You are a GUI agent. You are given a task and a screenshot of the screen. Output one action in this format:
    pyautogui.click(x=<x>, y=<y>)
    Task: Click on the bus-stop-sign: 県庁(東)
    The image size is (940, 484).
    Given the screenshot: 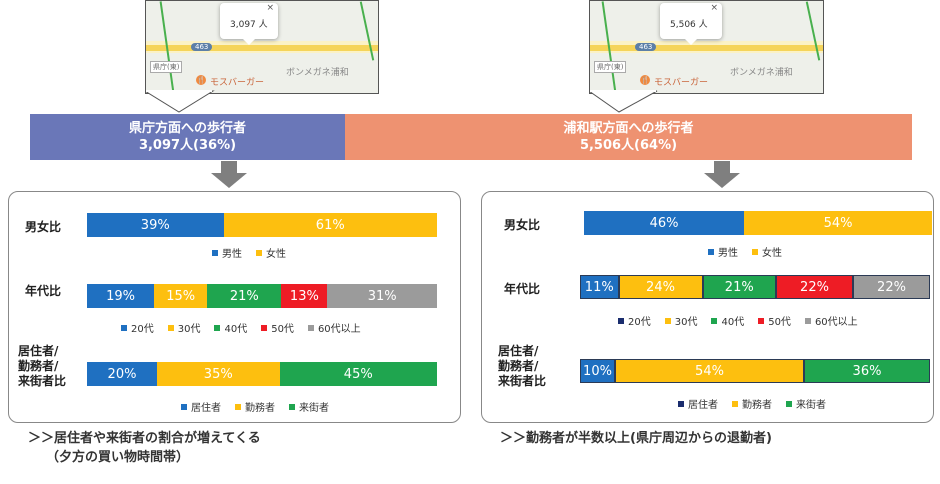 What is the action you would take?
    pyautogui.click(x=166, y=67)
    